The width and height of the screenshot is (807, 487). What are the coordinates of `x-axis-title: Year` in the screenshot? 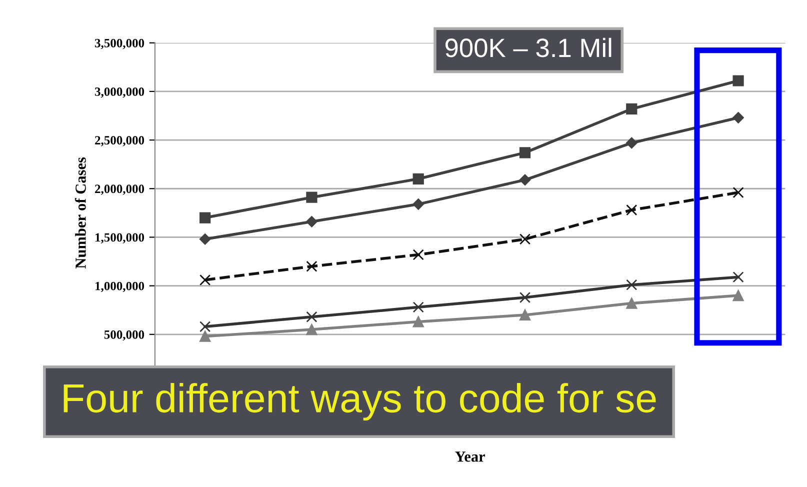 It's located at (470, 457).